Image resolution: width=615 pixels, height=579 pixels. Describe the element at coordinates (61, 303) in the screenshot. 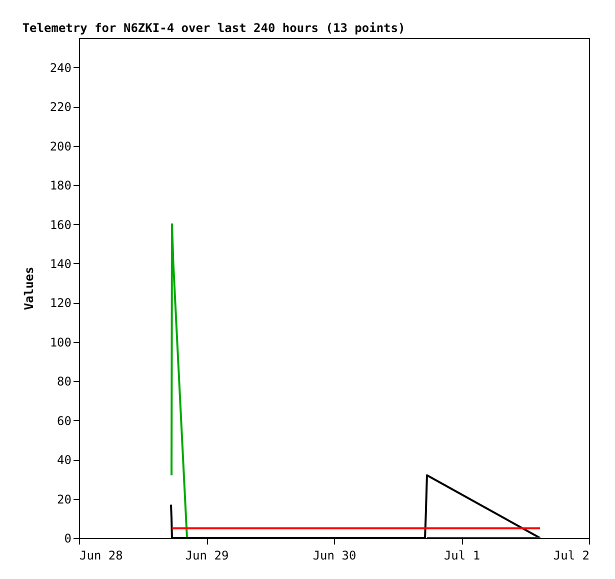

I see `y-tick-label: 120` at that location.